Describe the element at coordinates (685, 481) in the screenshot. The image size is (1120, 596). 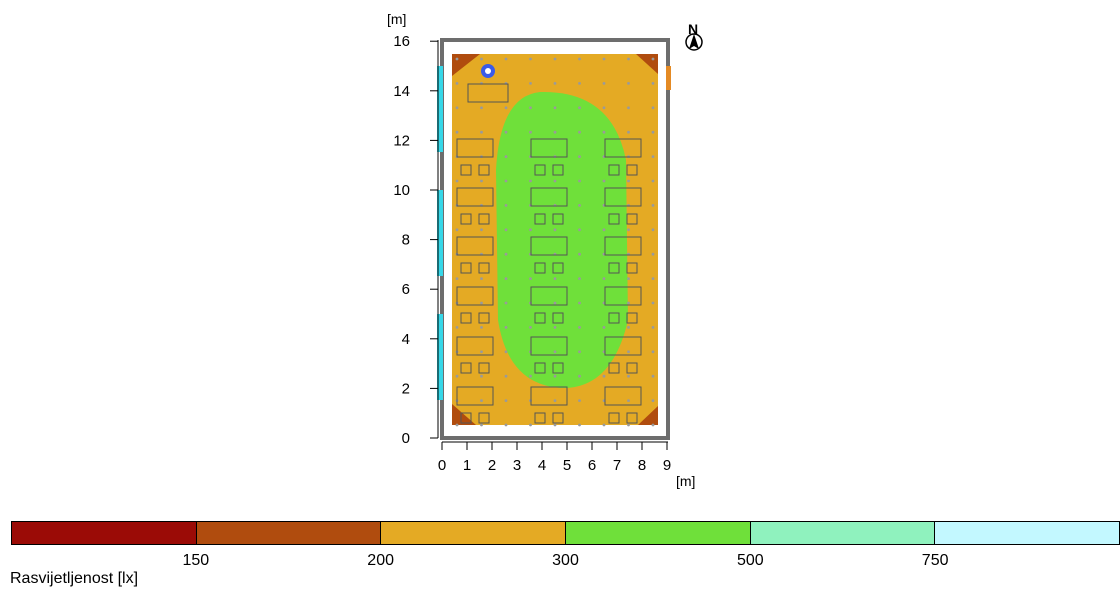
I see `x-axis-unit: [m]` at that location.